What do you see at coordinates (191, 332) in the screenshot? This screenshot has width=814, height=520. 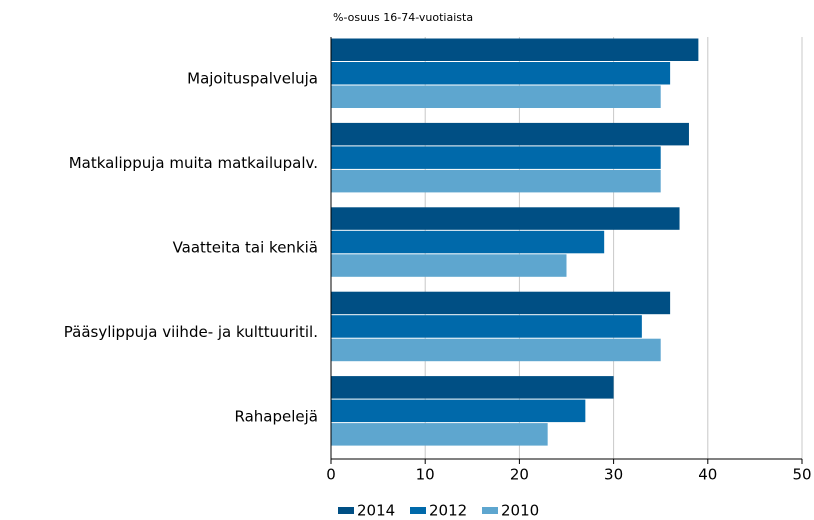 I see `category-label: Pääsylippuja viihde- ja kulttuuritil.` at bounding box center [191, 332].